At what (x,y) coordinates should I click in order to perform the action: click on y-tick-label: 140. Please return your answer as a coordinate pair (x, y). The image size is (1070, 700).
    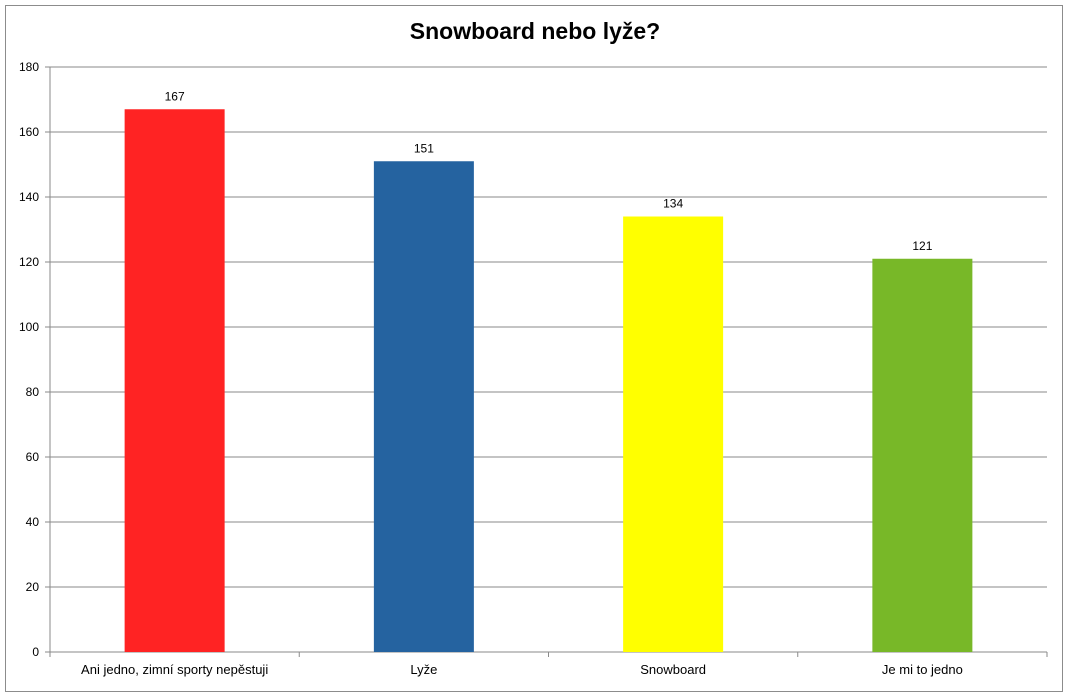
    Looking at the image, I should click on (29, 197).